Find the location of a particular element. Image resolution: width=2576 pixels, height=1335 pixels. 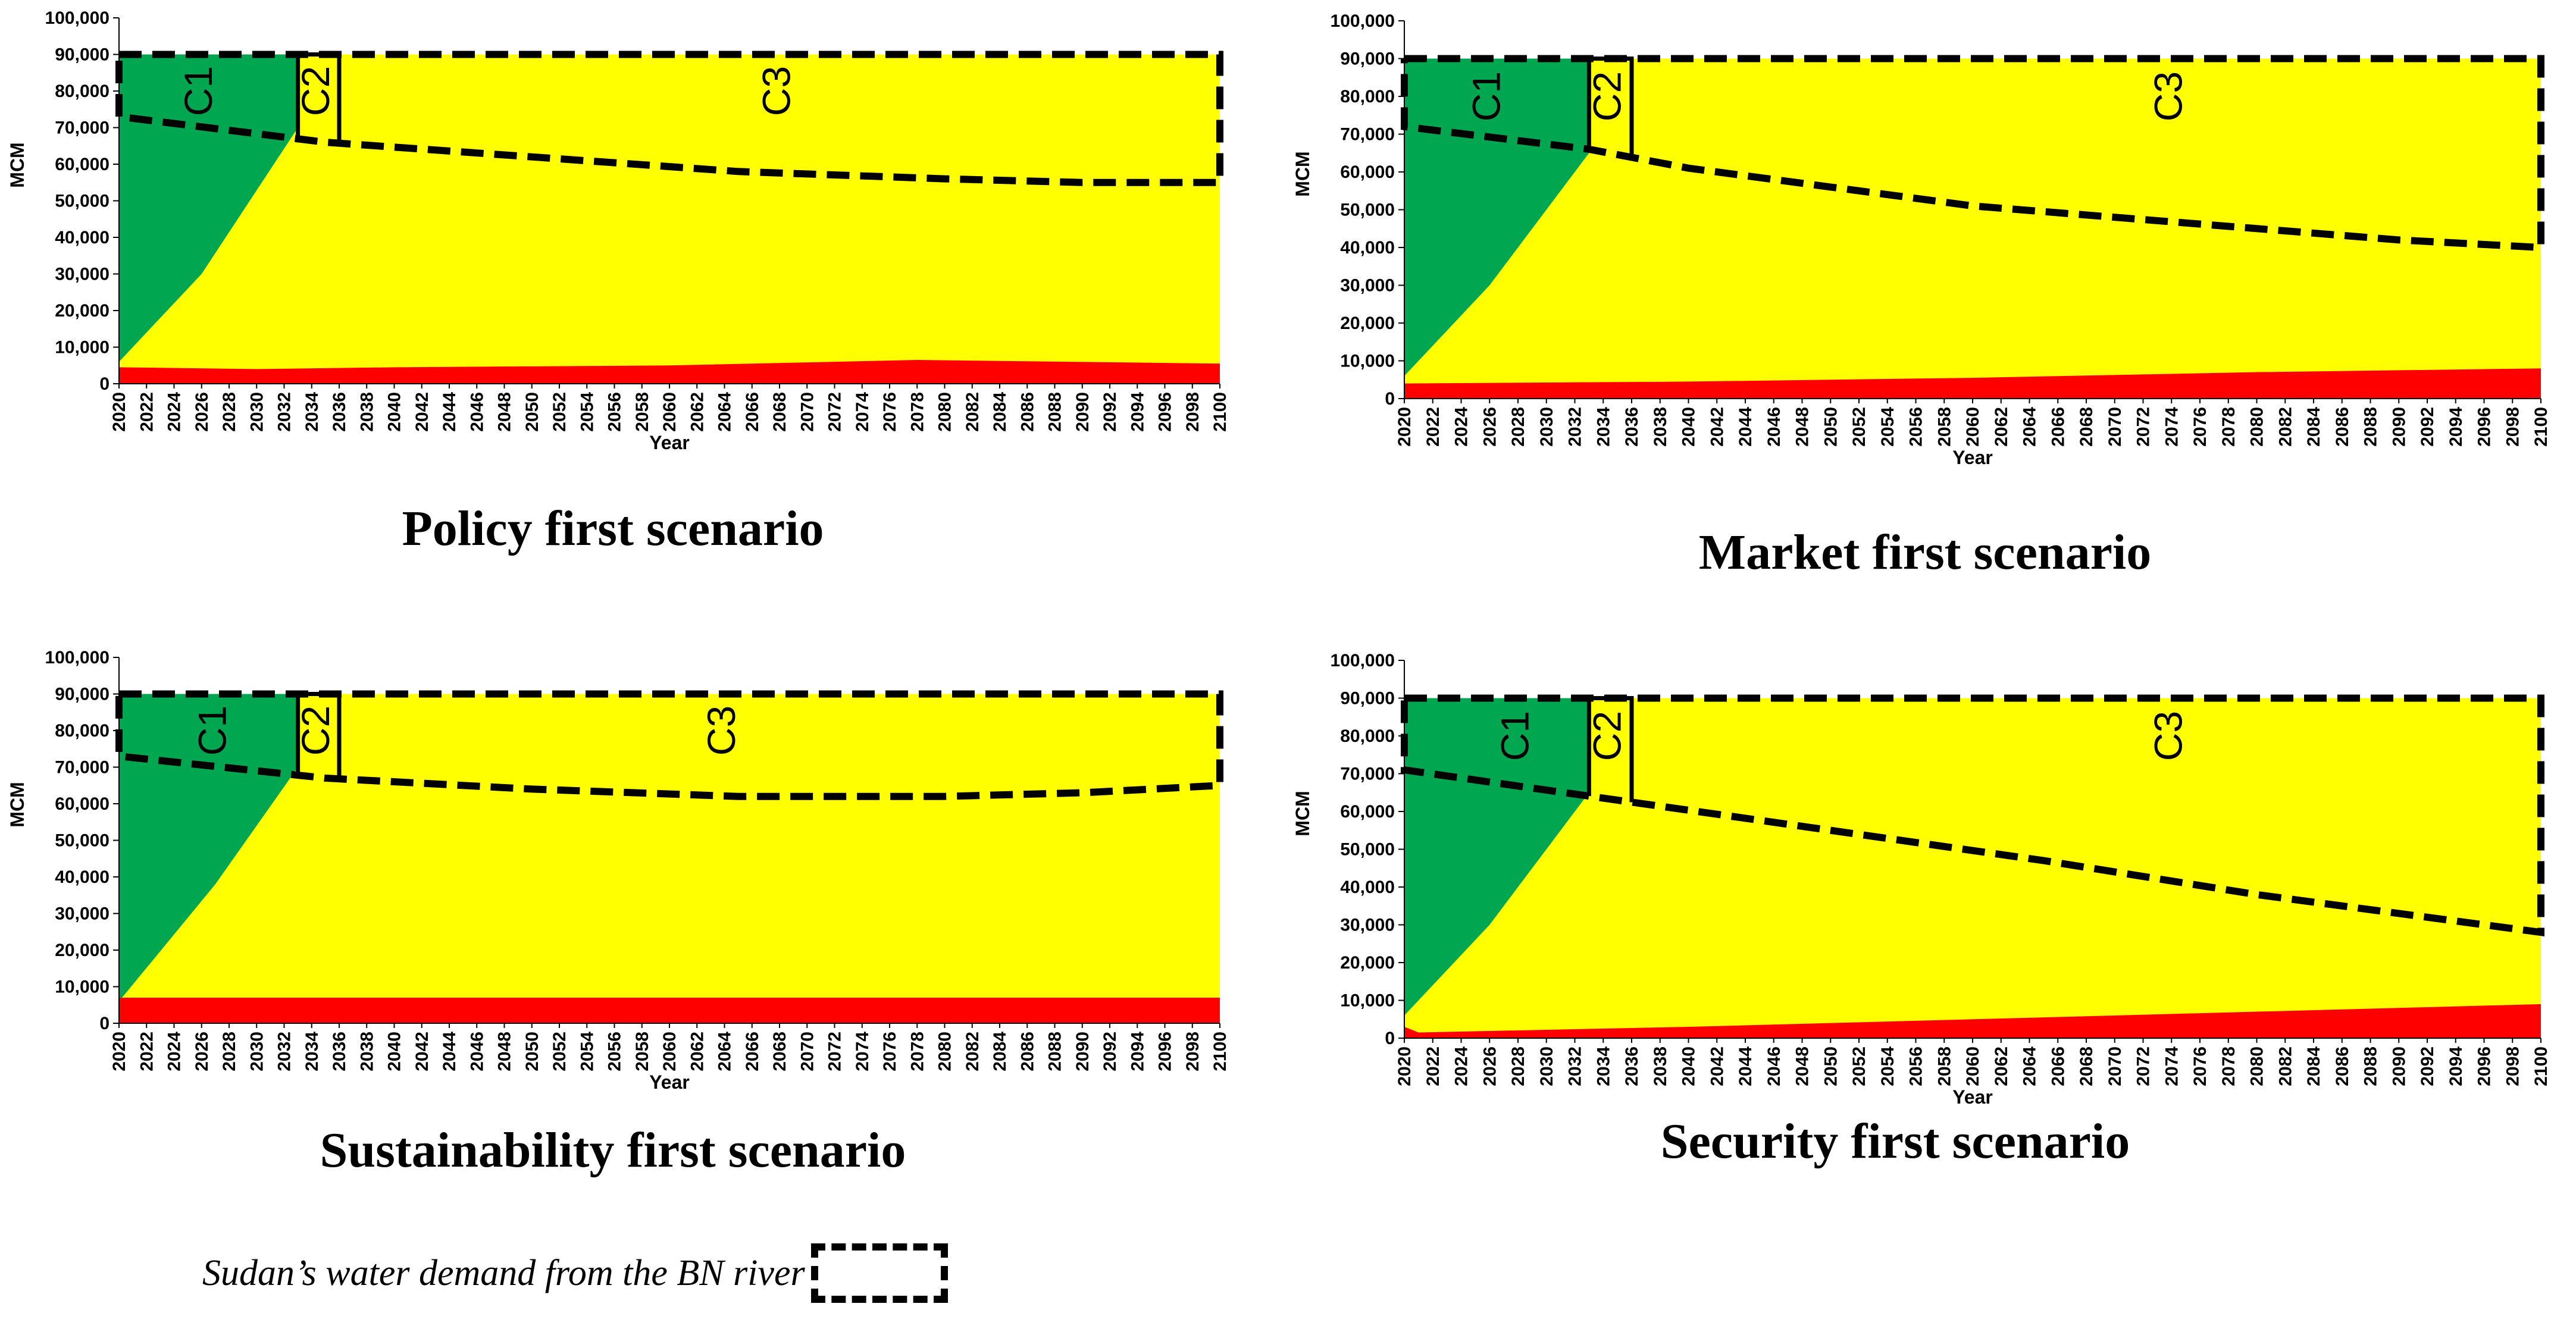

y-tick-label: 10,000 is located at coordinates (82, 987).